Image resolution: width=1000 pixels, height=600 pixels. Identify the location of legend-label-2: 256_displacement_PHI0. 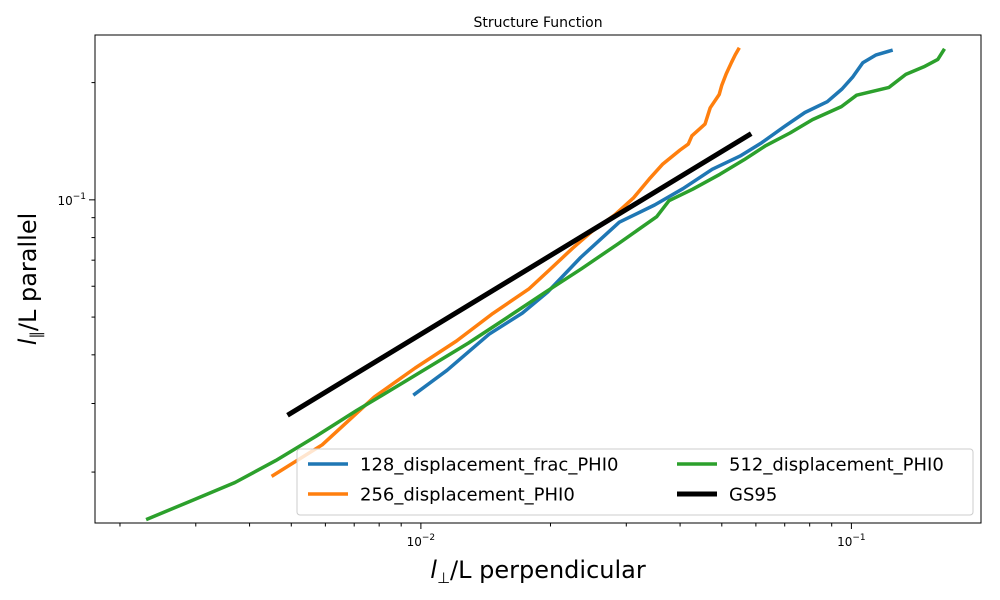
(467, 495).